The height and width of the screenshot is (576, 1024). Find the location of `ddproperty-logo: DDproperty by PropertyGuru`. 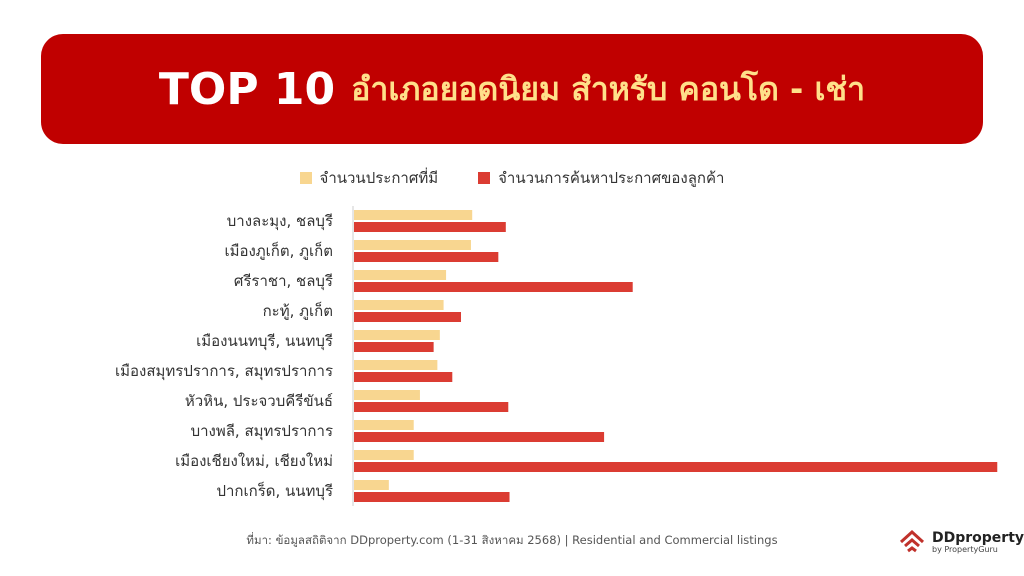

ddproperty-logo: DDproperty by PropertyGuru is located at coordinates (961, 542).